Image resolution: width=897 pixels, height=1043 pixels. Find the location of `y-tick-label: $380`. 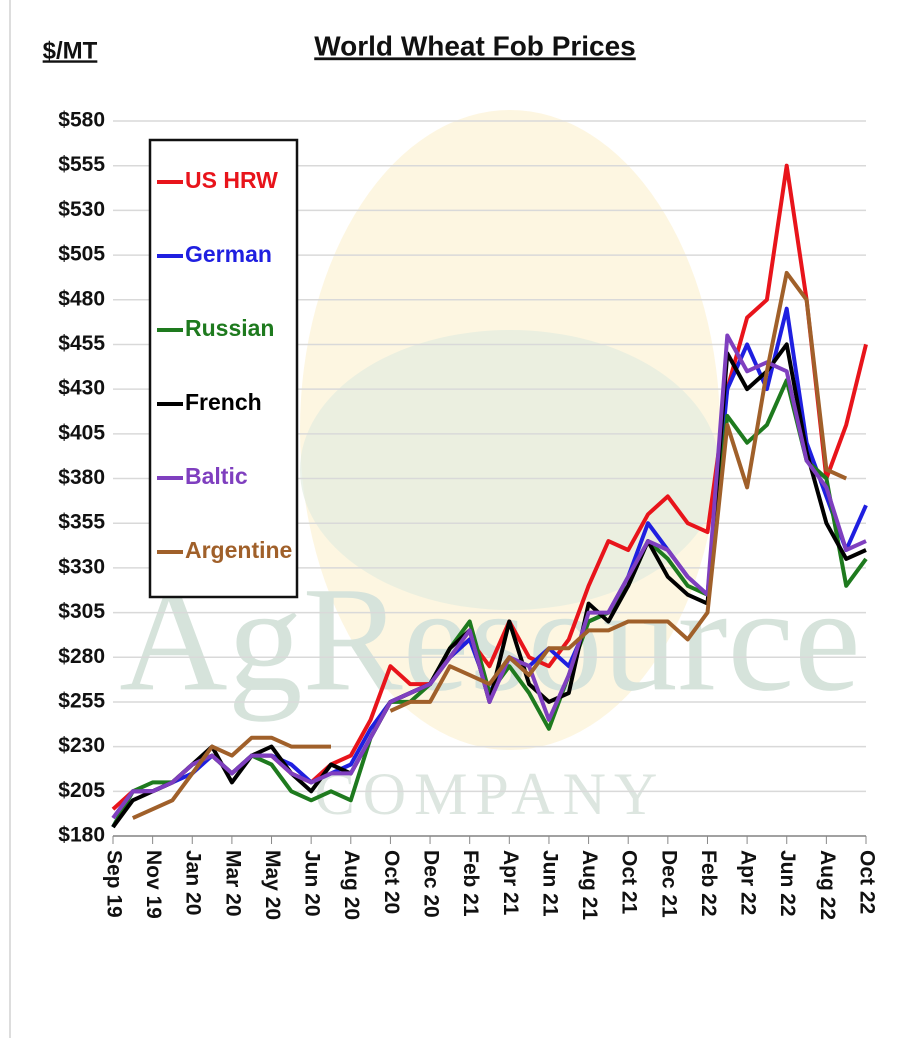

y-tick-label: $380 is located at coordinates (81, 477).